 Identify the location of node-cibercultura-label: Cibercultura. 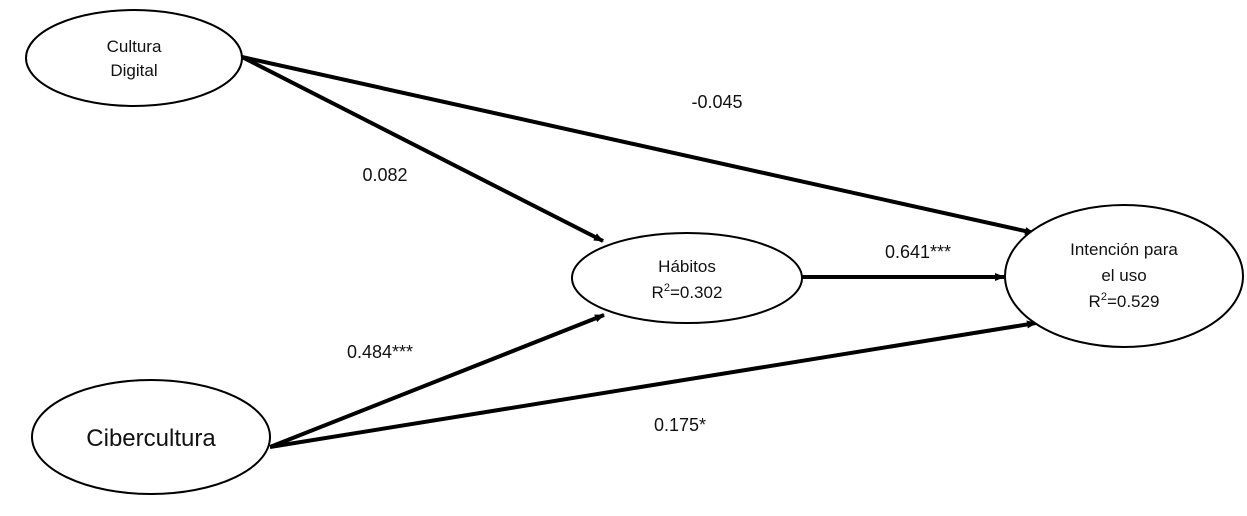
(151, 438).